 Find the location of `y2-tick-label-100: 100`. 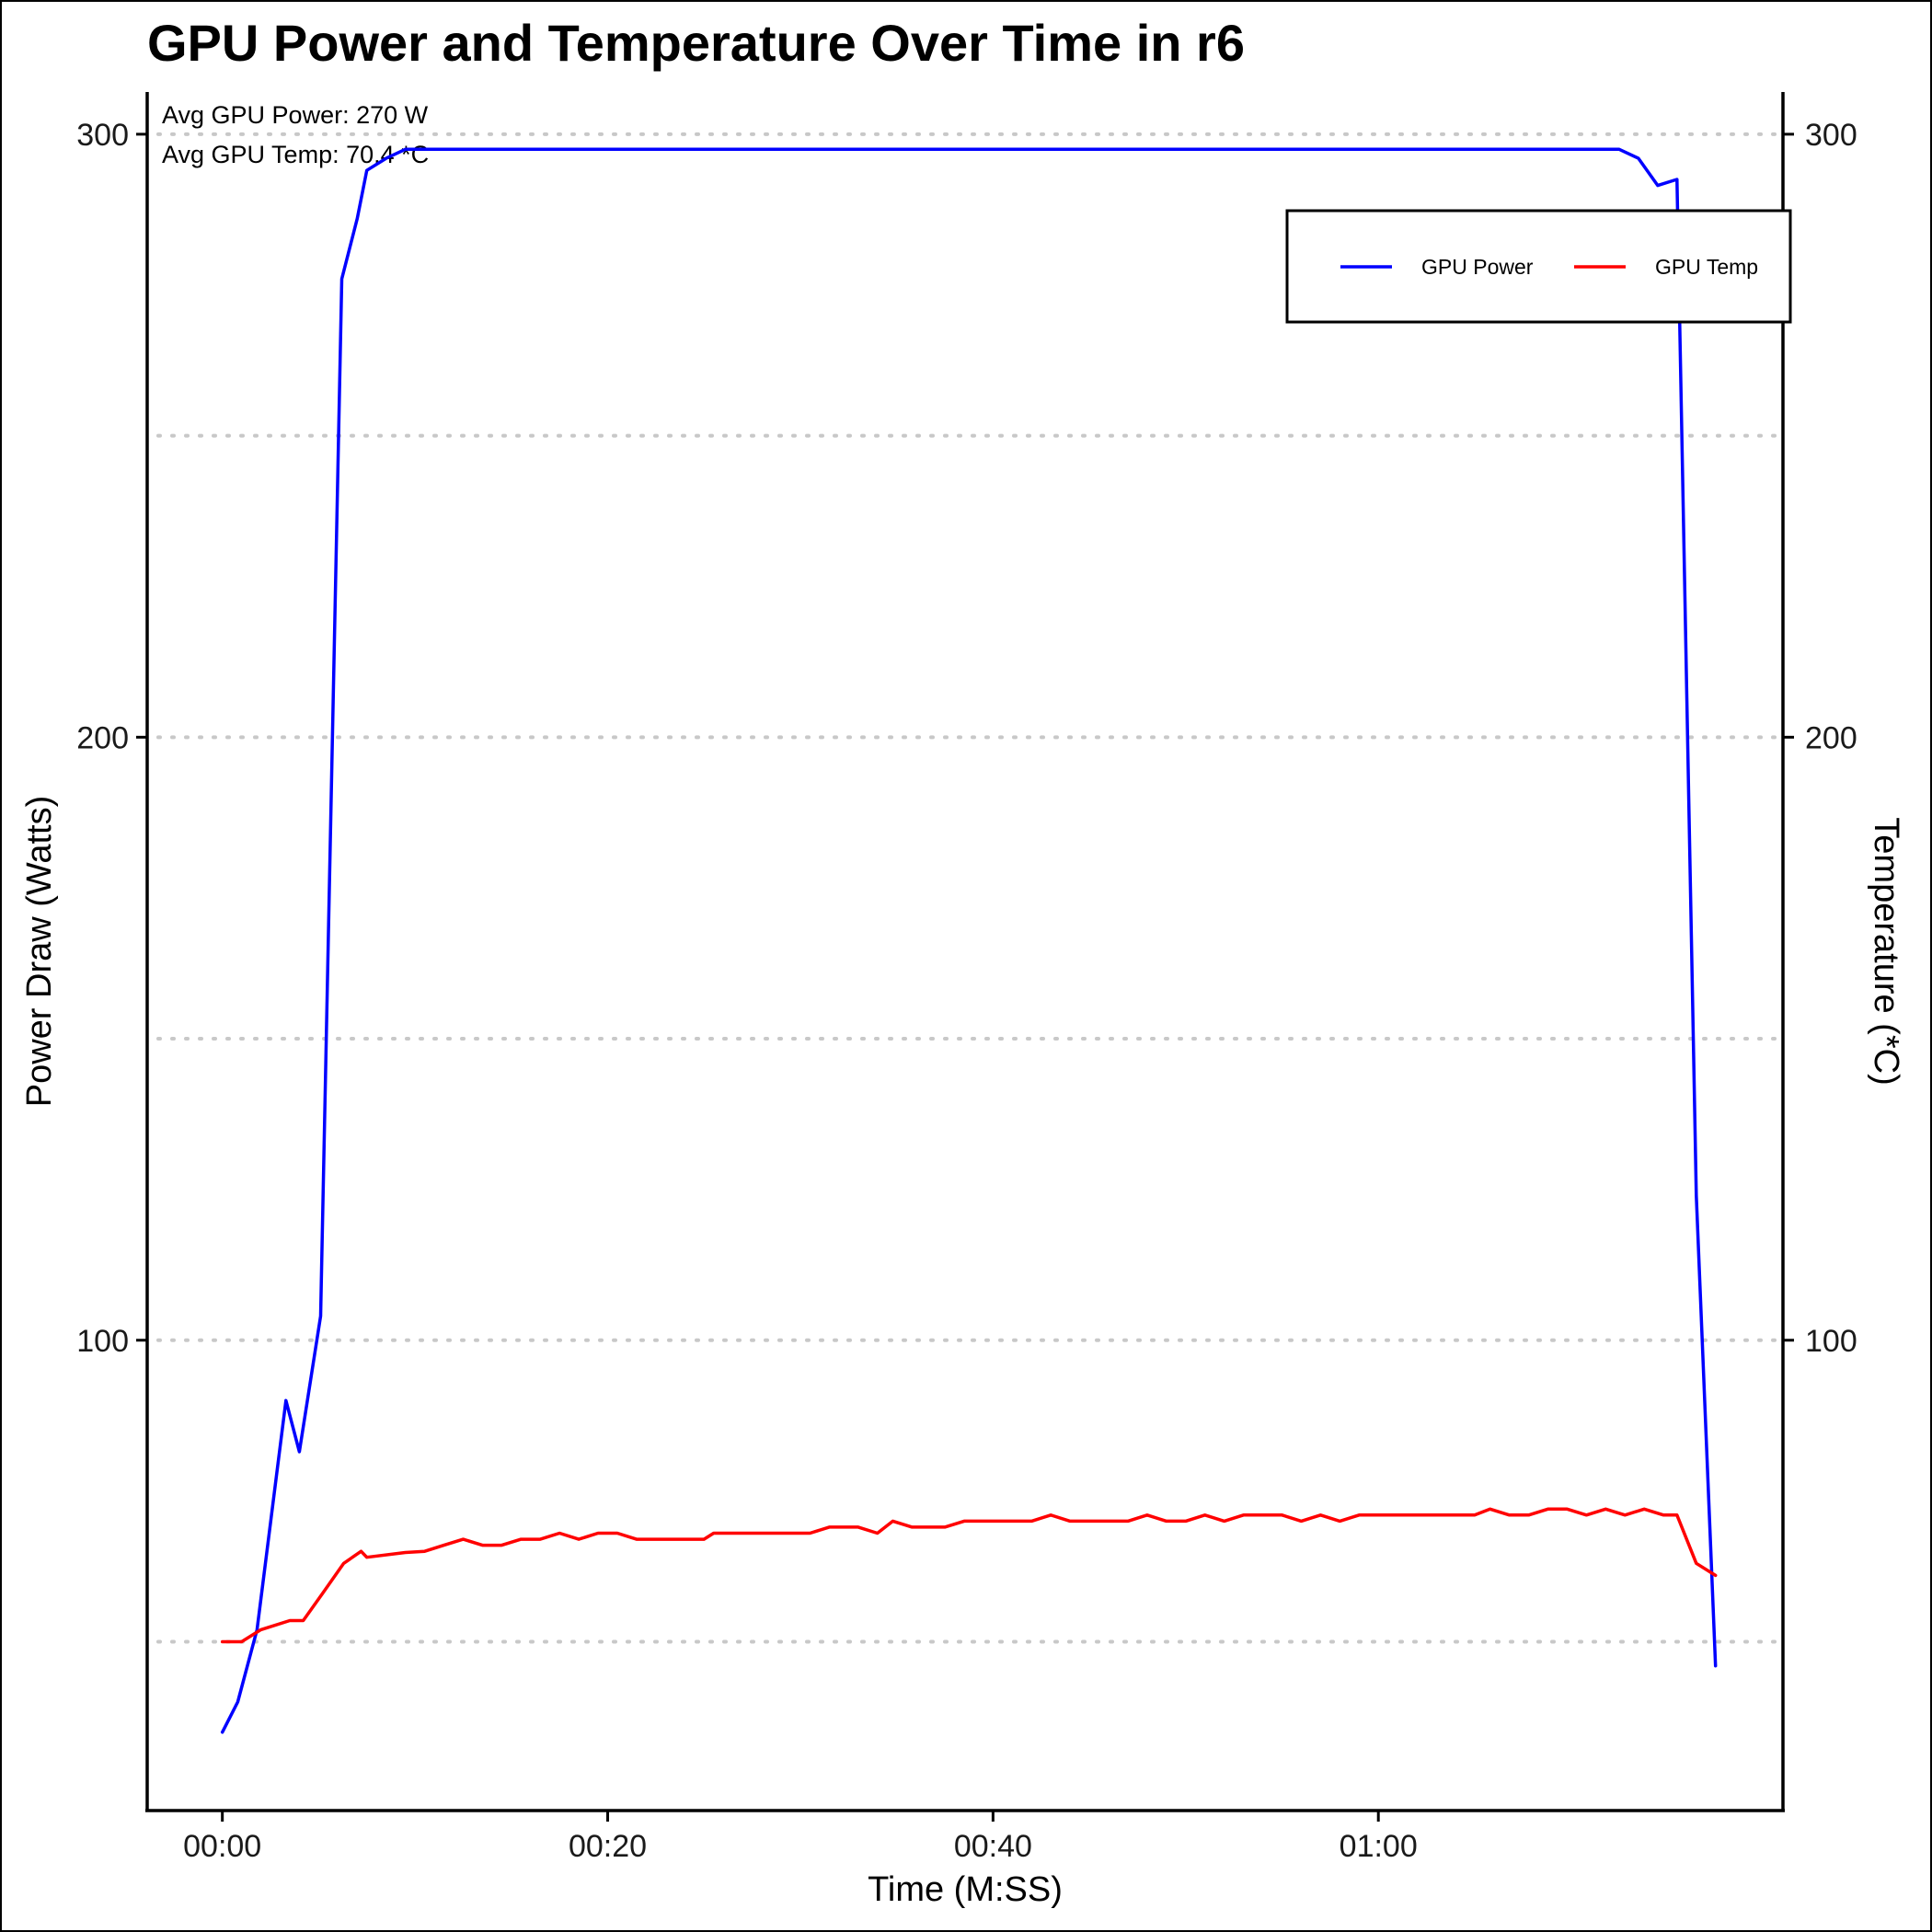

y2-tick-label-100: 100 is located at coordinates (1831, 1341).